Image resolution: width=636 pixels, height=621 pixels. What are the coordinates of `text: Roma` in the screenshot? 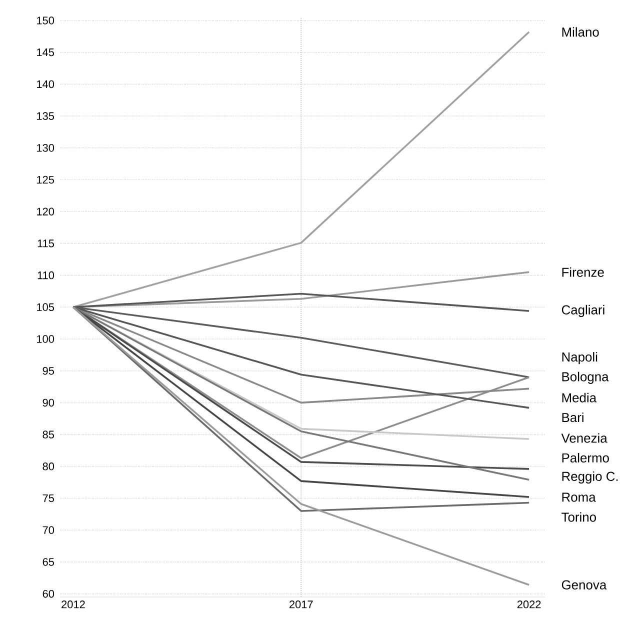 It's located at (579, 497).